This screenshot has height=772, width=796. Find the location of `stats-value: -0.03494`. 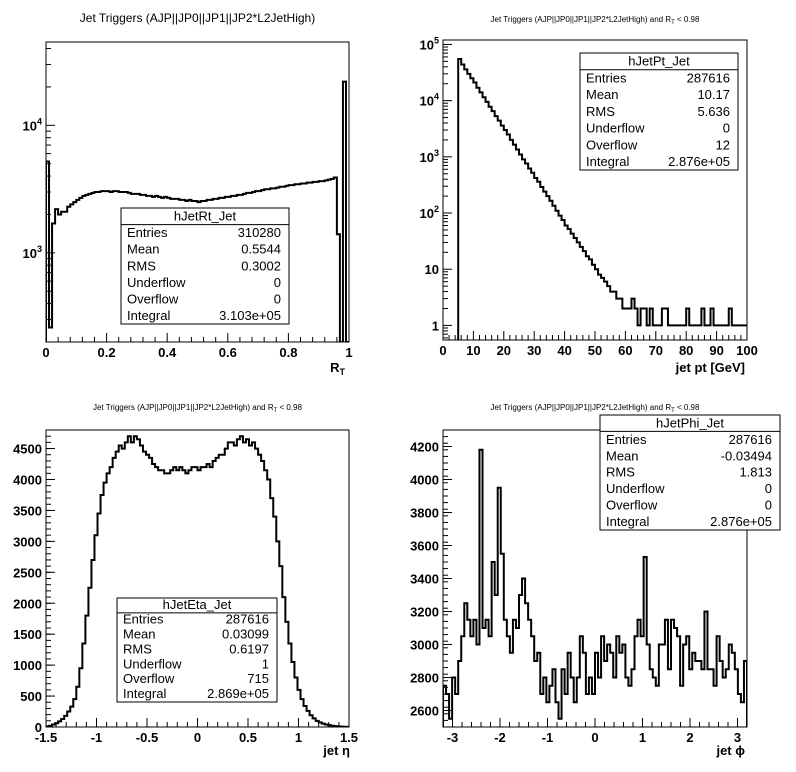

stats-value: -0.03494 is located at coordinates (746, 455).